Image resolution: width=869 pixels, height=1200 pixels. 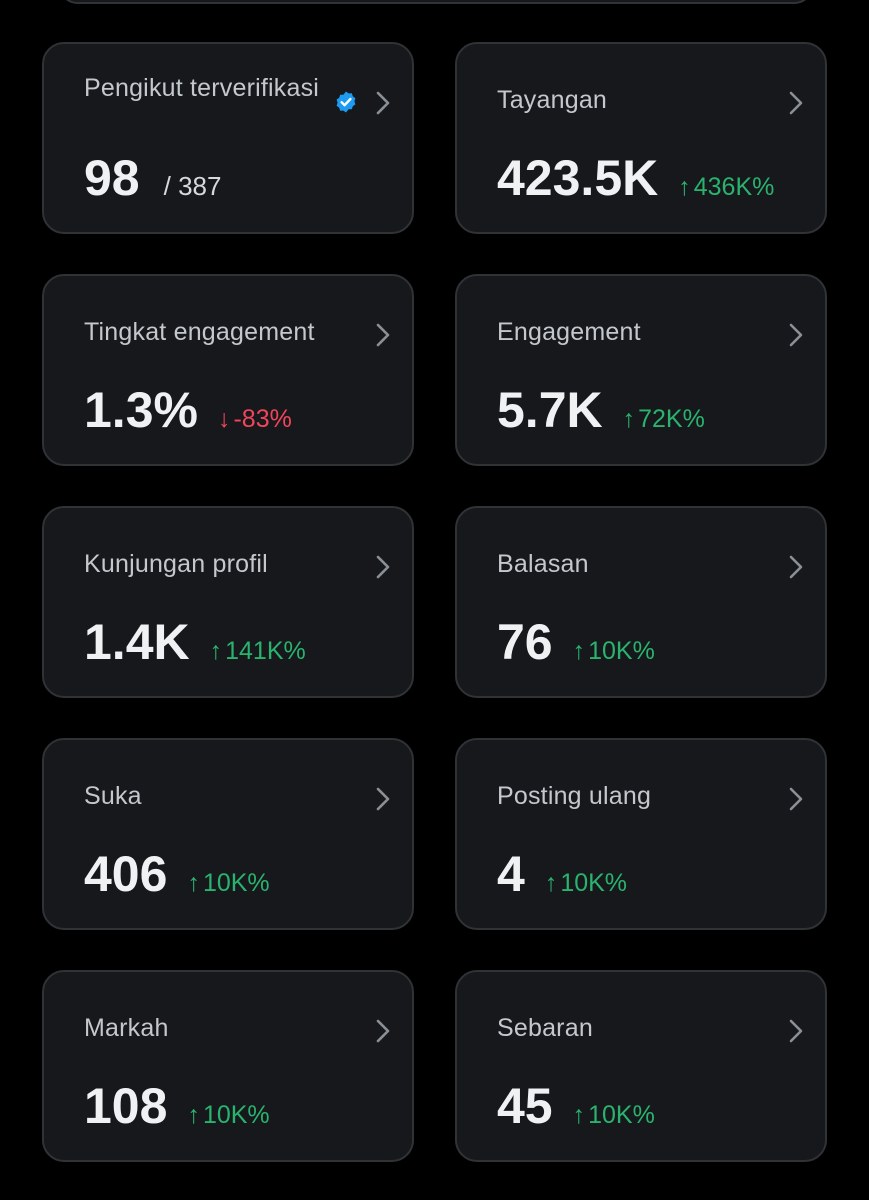 What do you see at coordinates (152, 178) in the screenshot?
I see `metric-row: 98 / 387` at bounding box center [152, 178].